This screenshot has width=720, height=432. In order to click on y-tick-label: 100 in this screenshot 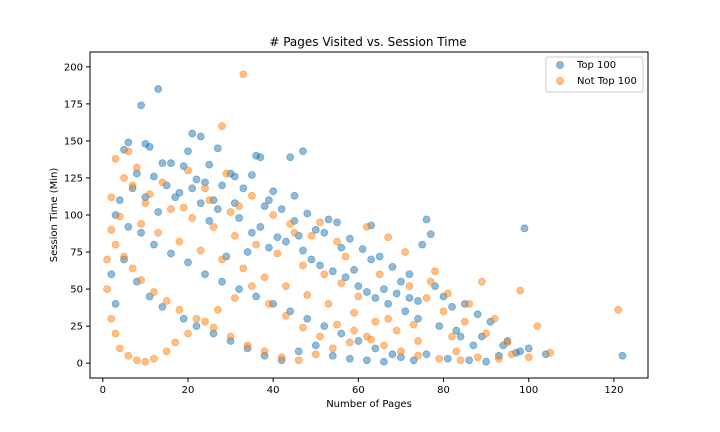, I will do `click(73, 216)`.